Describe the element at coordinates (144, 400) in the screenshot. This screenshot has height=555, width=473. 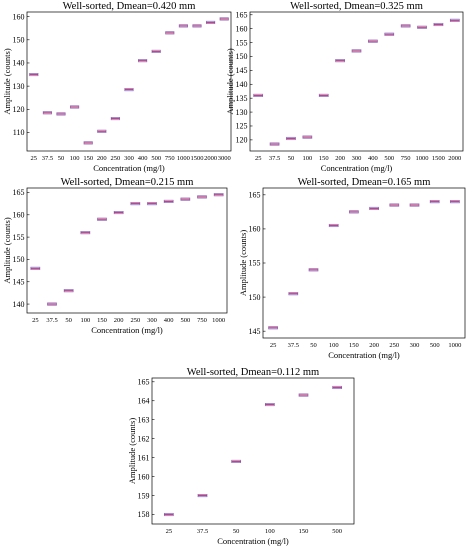
I see `y-tick-label: 164` at that location.